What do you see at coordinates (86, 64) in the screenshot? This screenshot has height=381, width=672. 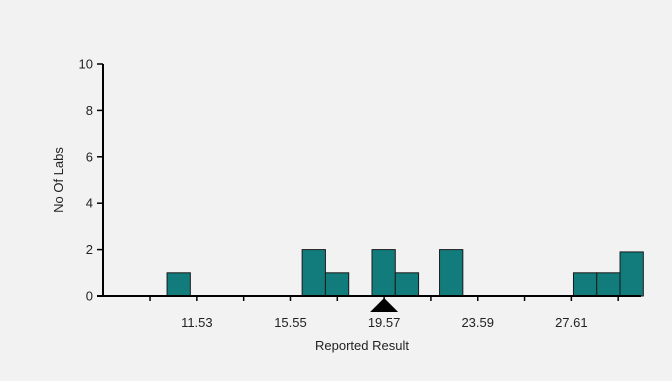 I see `y-tick-label: 10` at bounding box center [86, 64].